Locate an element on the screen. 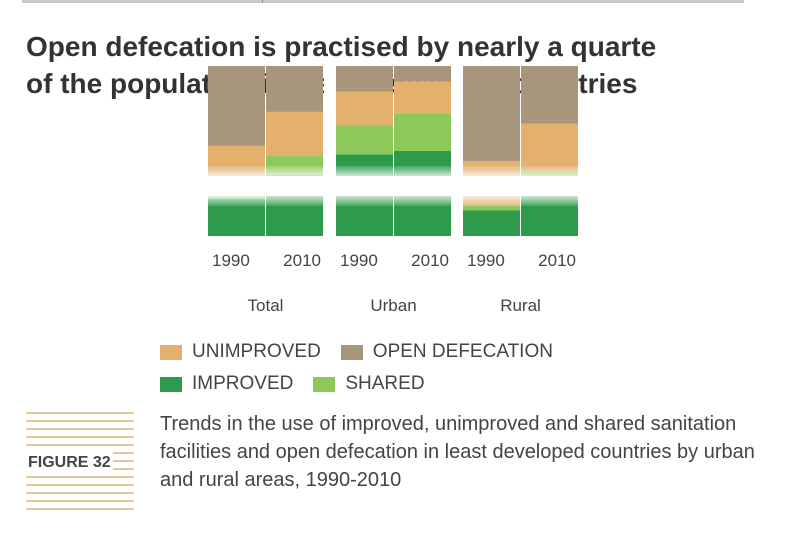 This screenshot has width=794, height=560. legend-item-improved: IMPROVED is located at coordinates (226, 384).